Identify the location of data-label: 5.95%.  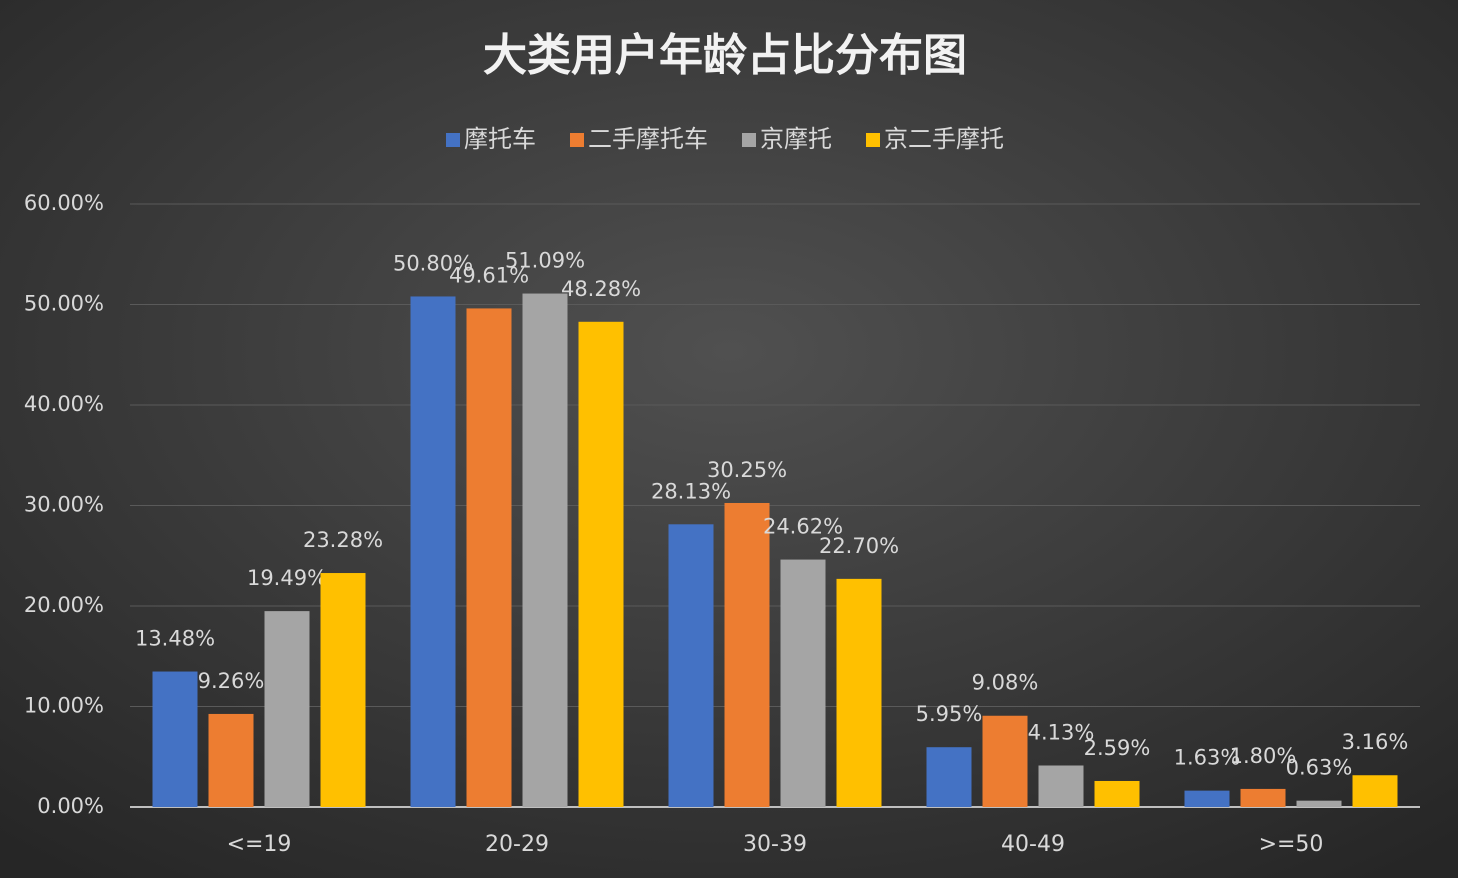
(949, 714).